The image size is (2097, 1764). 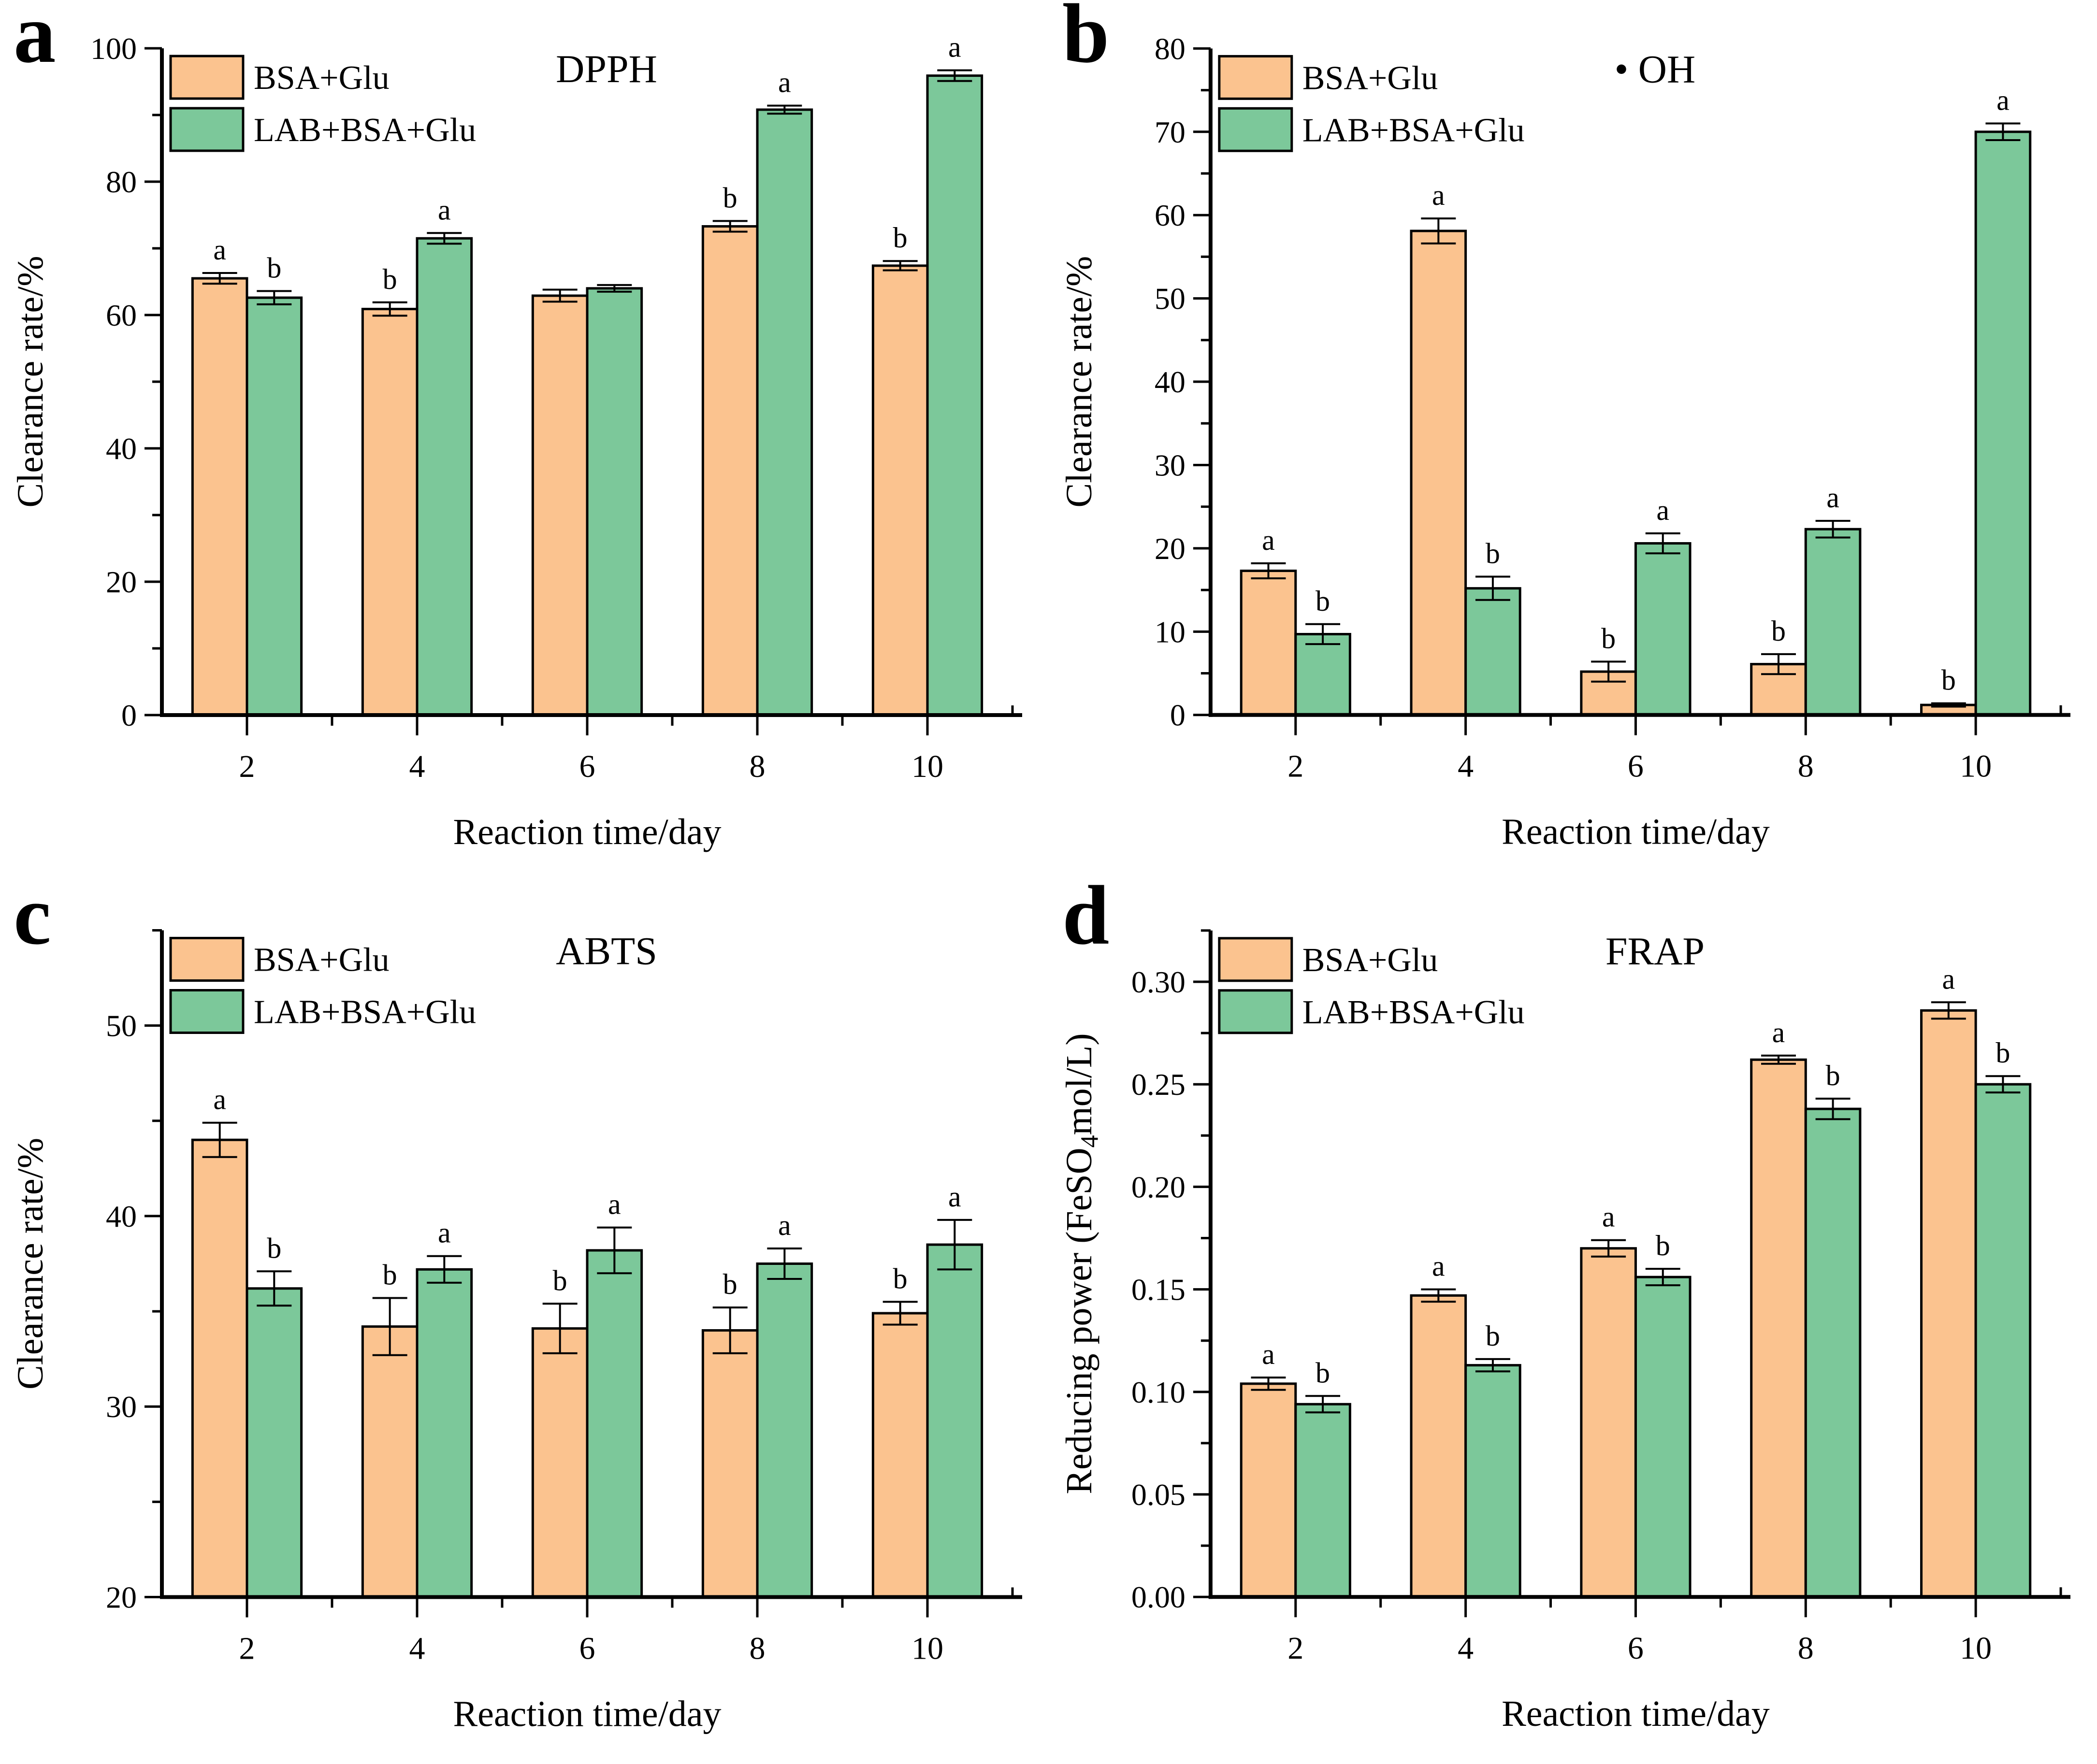 I want to click on y-tick-label: 10, so click(x=1170, y=632).